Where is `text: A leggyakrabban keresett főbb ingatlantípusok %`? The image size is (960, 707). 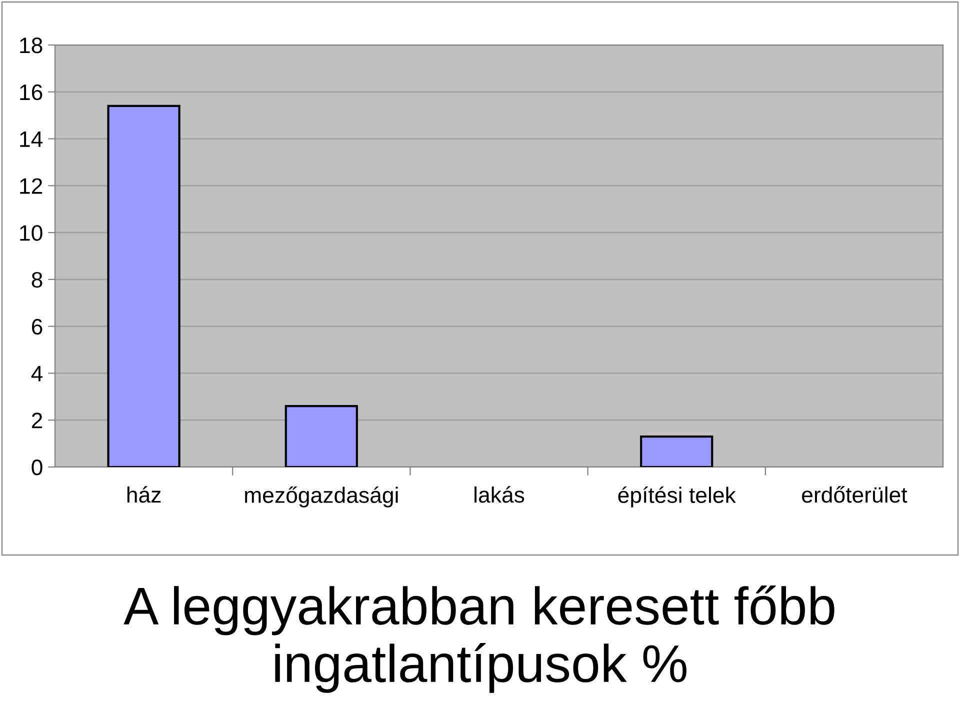
text: A leggyakrabban keresett főbb ingatlantípusok % is located at coordinates (479, 639).